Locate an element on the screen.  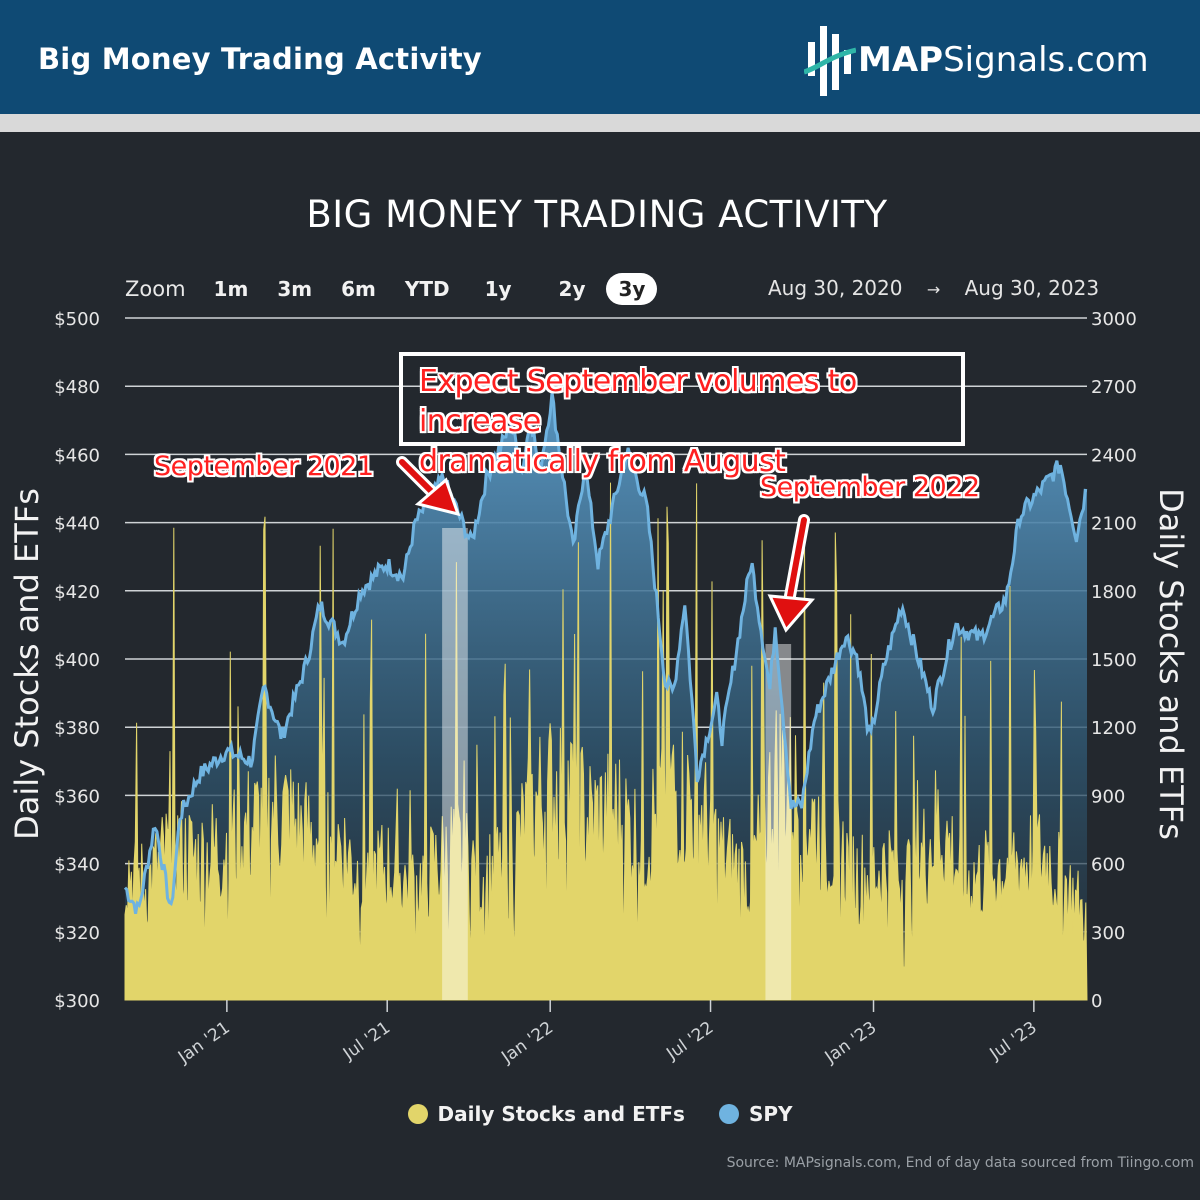
left-tick-label: $440 is located at coordinates (77, 524).